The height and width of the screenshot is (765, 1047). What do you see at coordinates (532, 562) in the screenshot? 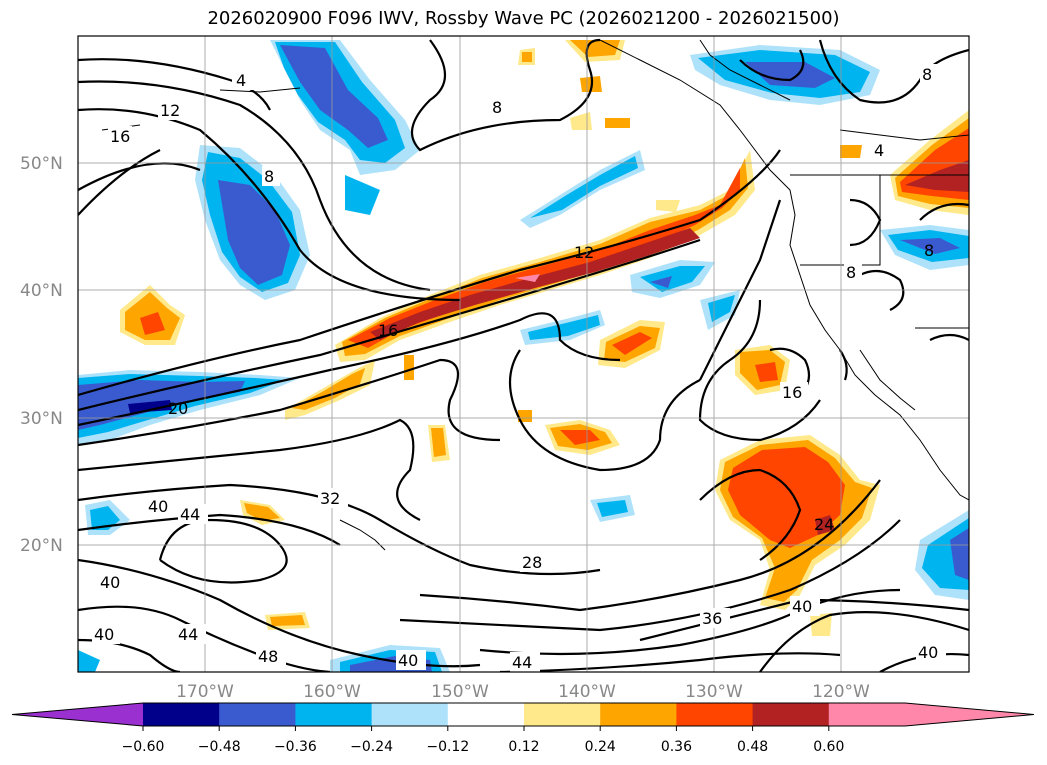
I see `contour-label: 28` at bounding box center [532, 562].